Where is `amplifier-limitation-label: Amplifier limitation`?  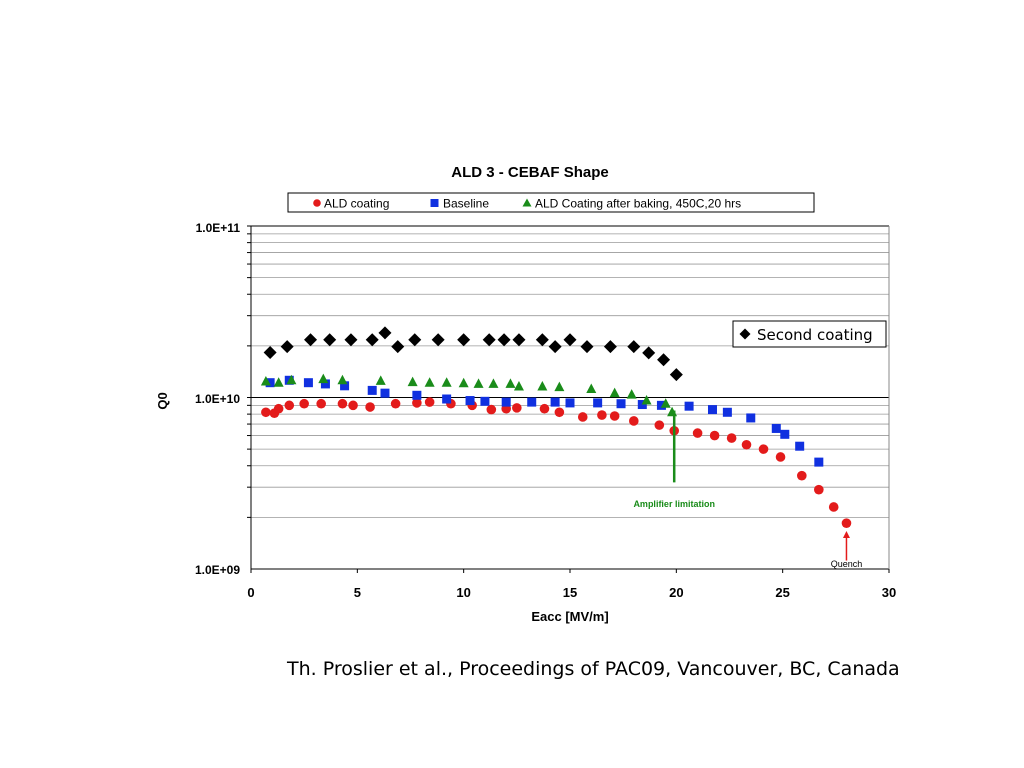
amplifier-limitation-label: Amplifier limitation is located at coordinates (674, 504).